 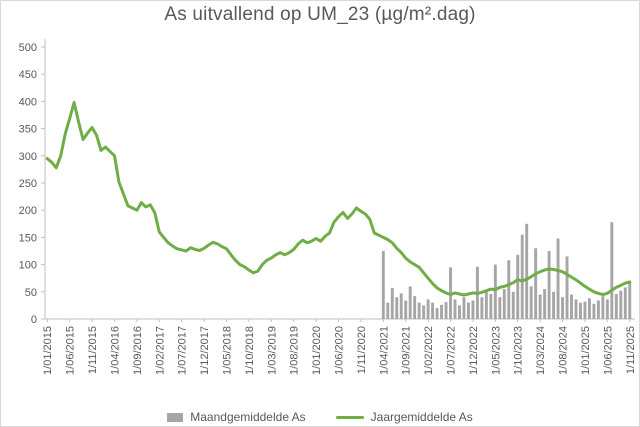 I want to click on svg-text: 400, so click(x=28, y=102).